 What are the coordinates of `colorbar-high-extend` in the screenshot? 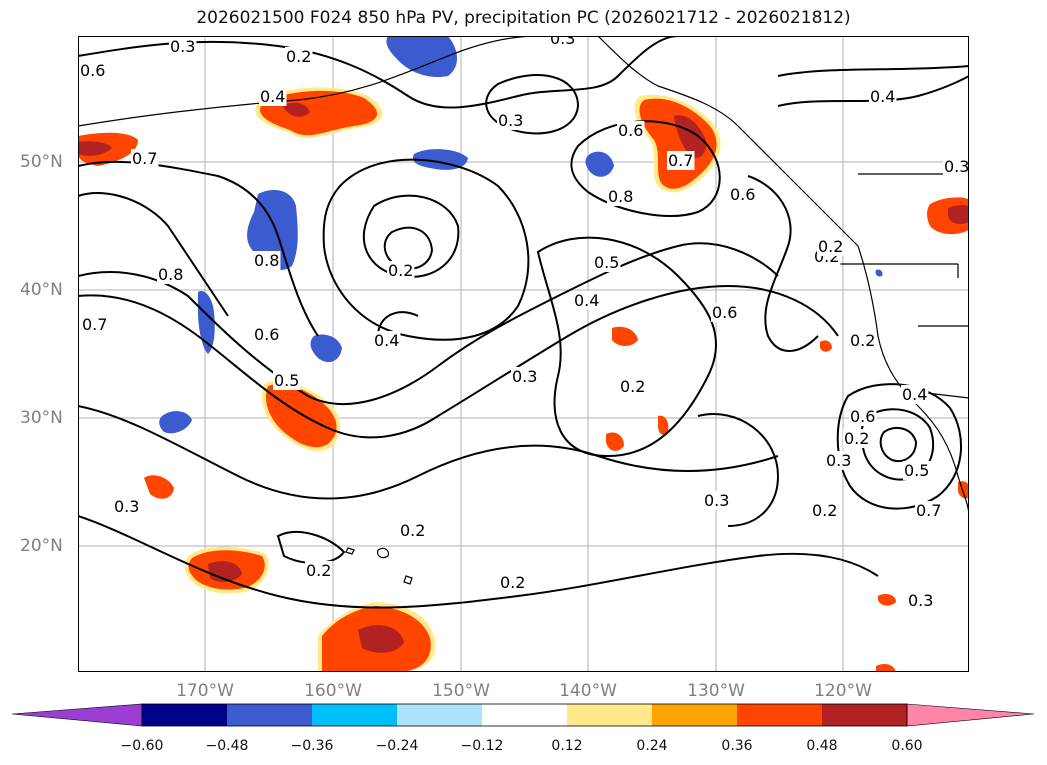 It's located at (970, 715).